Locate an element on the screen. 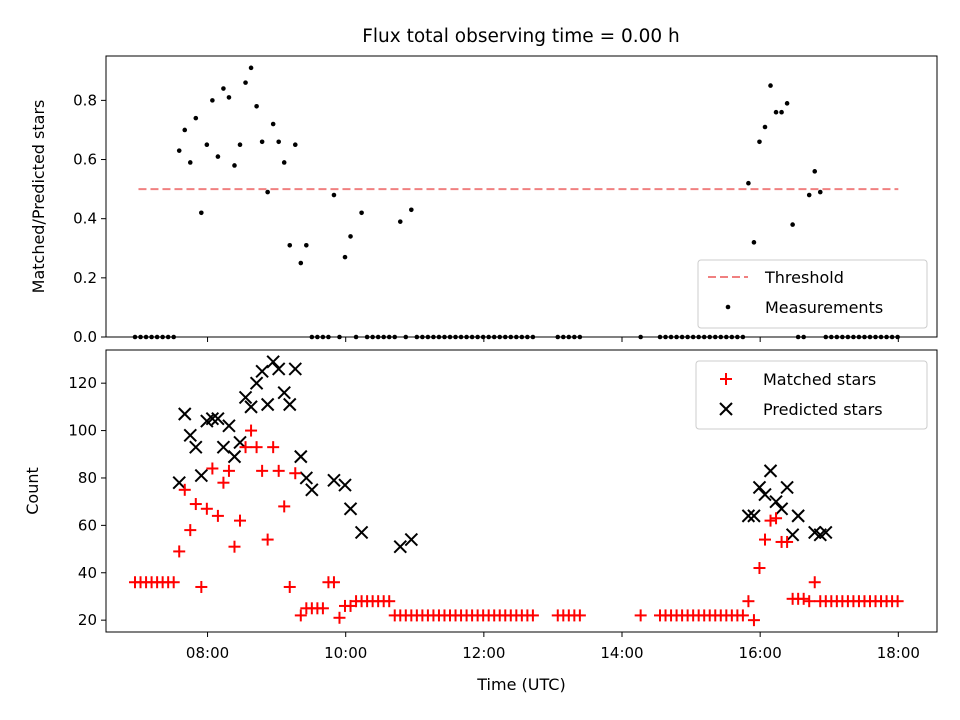  bottom-y-ticks: 20 40 60 80 100 120 is located at coordinates (87, 501).